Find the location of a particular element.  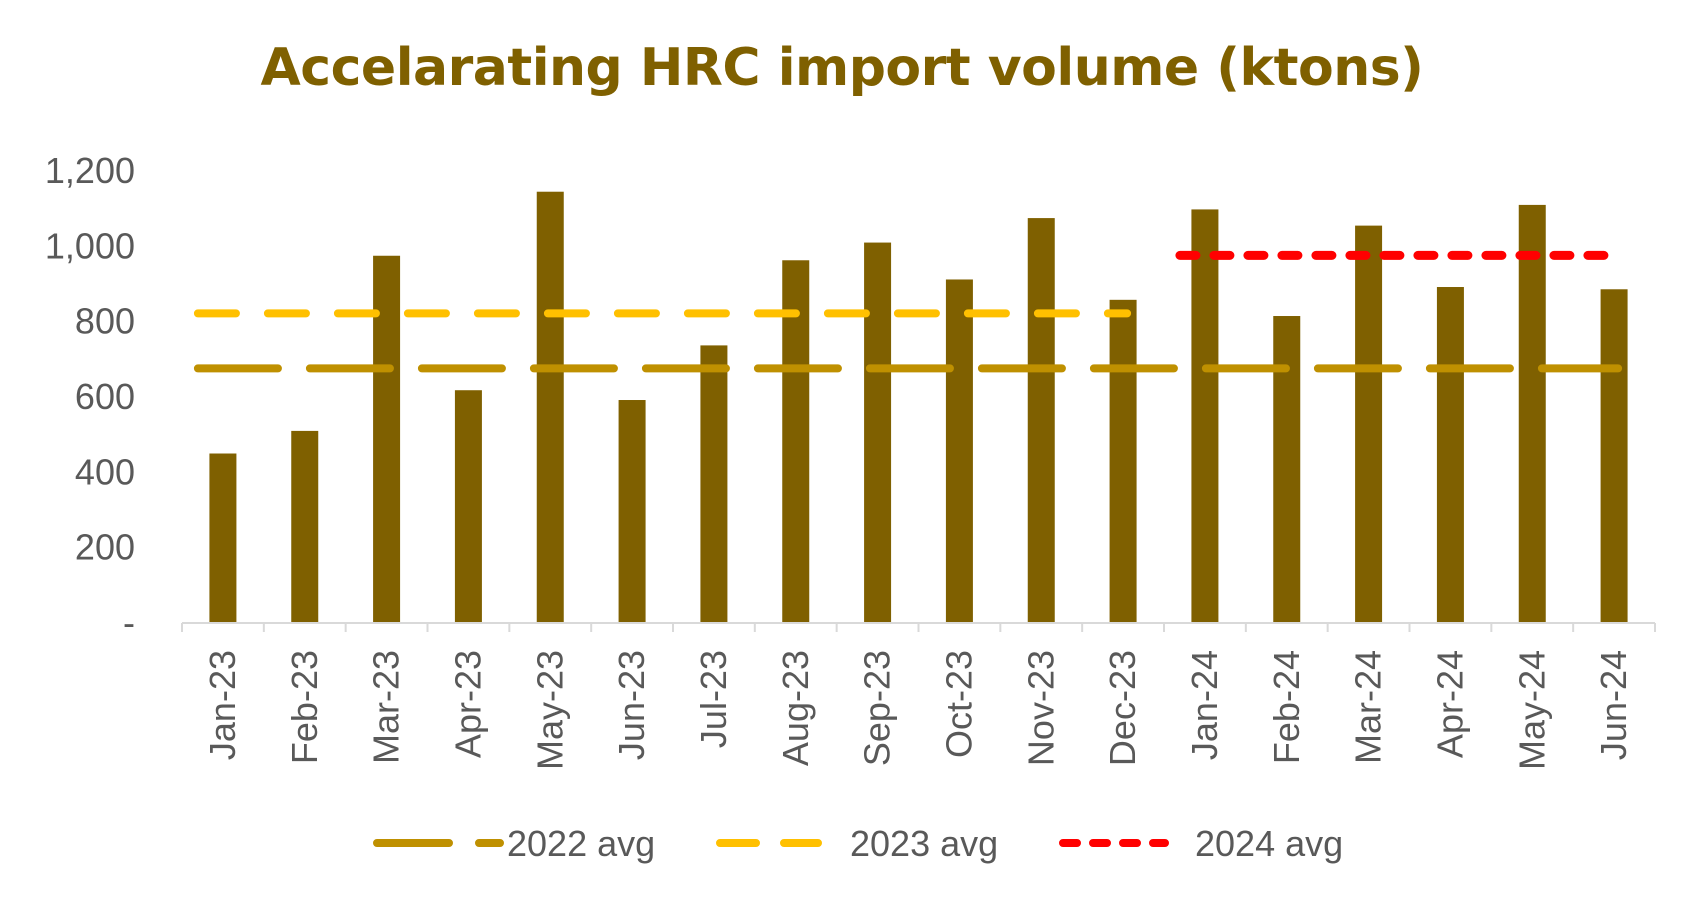

legend-label: 2023 avg is located at coordinates (924, 843).